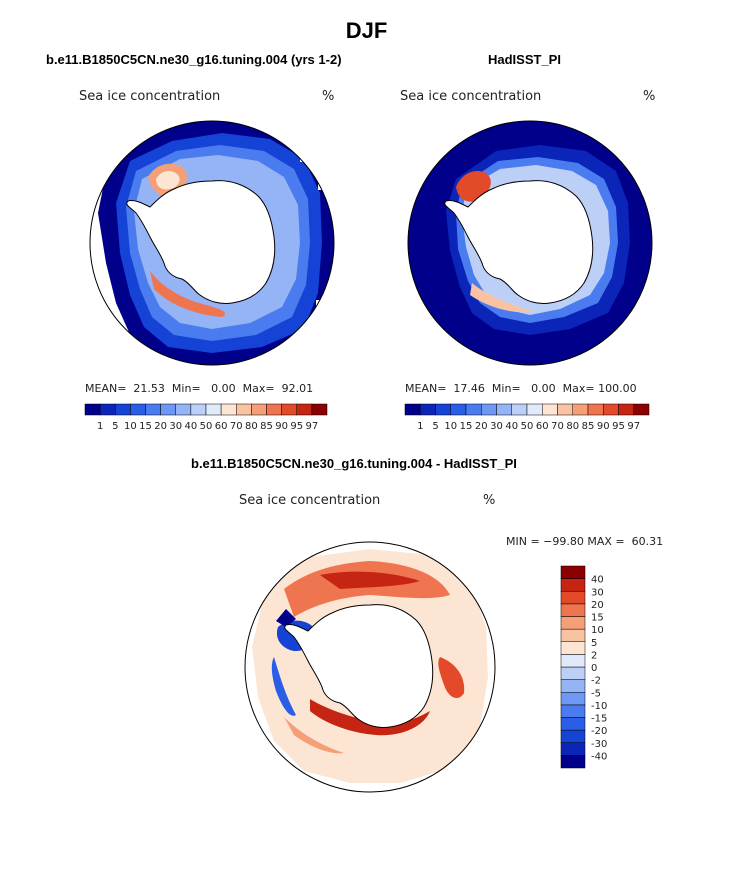  I want to click on colorbar-tick-label: -5, so click(596, 693).